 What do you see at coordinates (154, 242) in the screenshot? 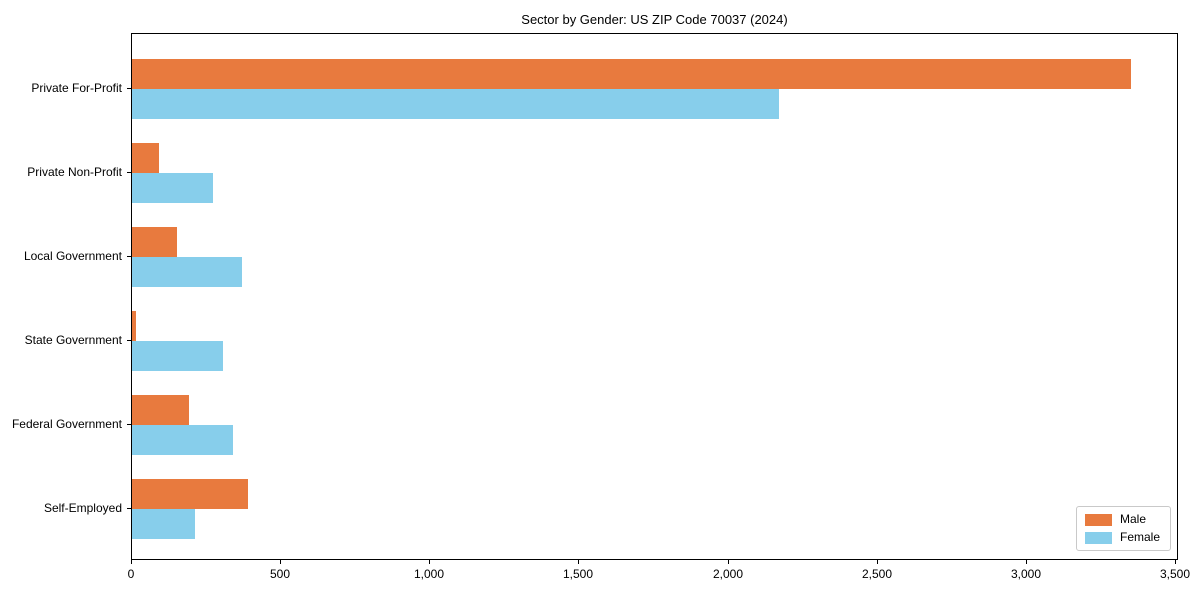
I see `bar-male-local-government` at bounding box center [154, 242].